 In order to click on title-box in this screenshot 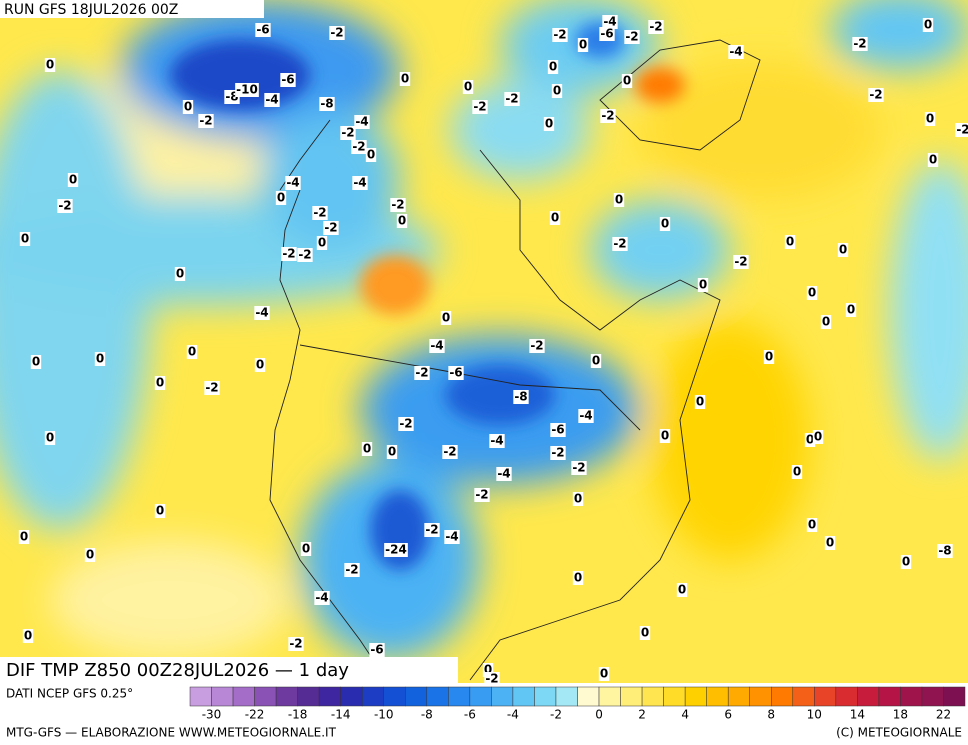, I will do `click(229, 670)`.